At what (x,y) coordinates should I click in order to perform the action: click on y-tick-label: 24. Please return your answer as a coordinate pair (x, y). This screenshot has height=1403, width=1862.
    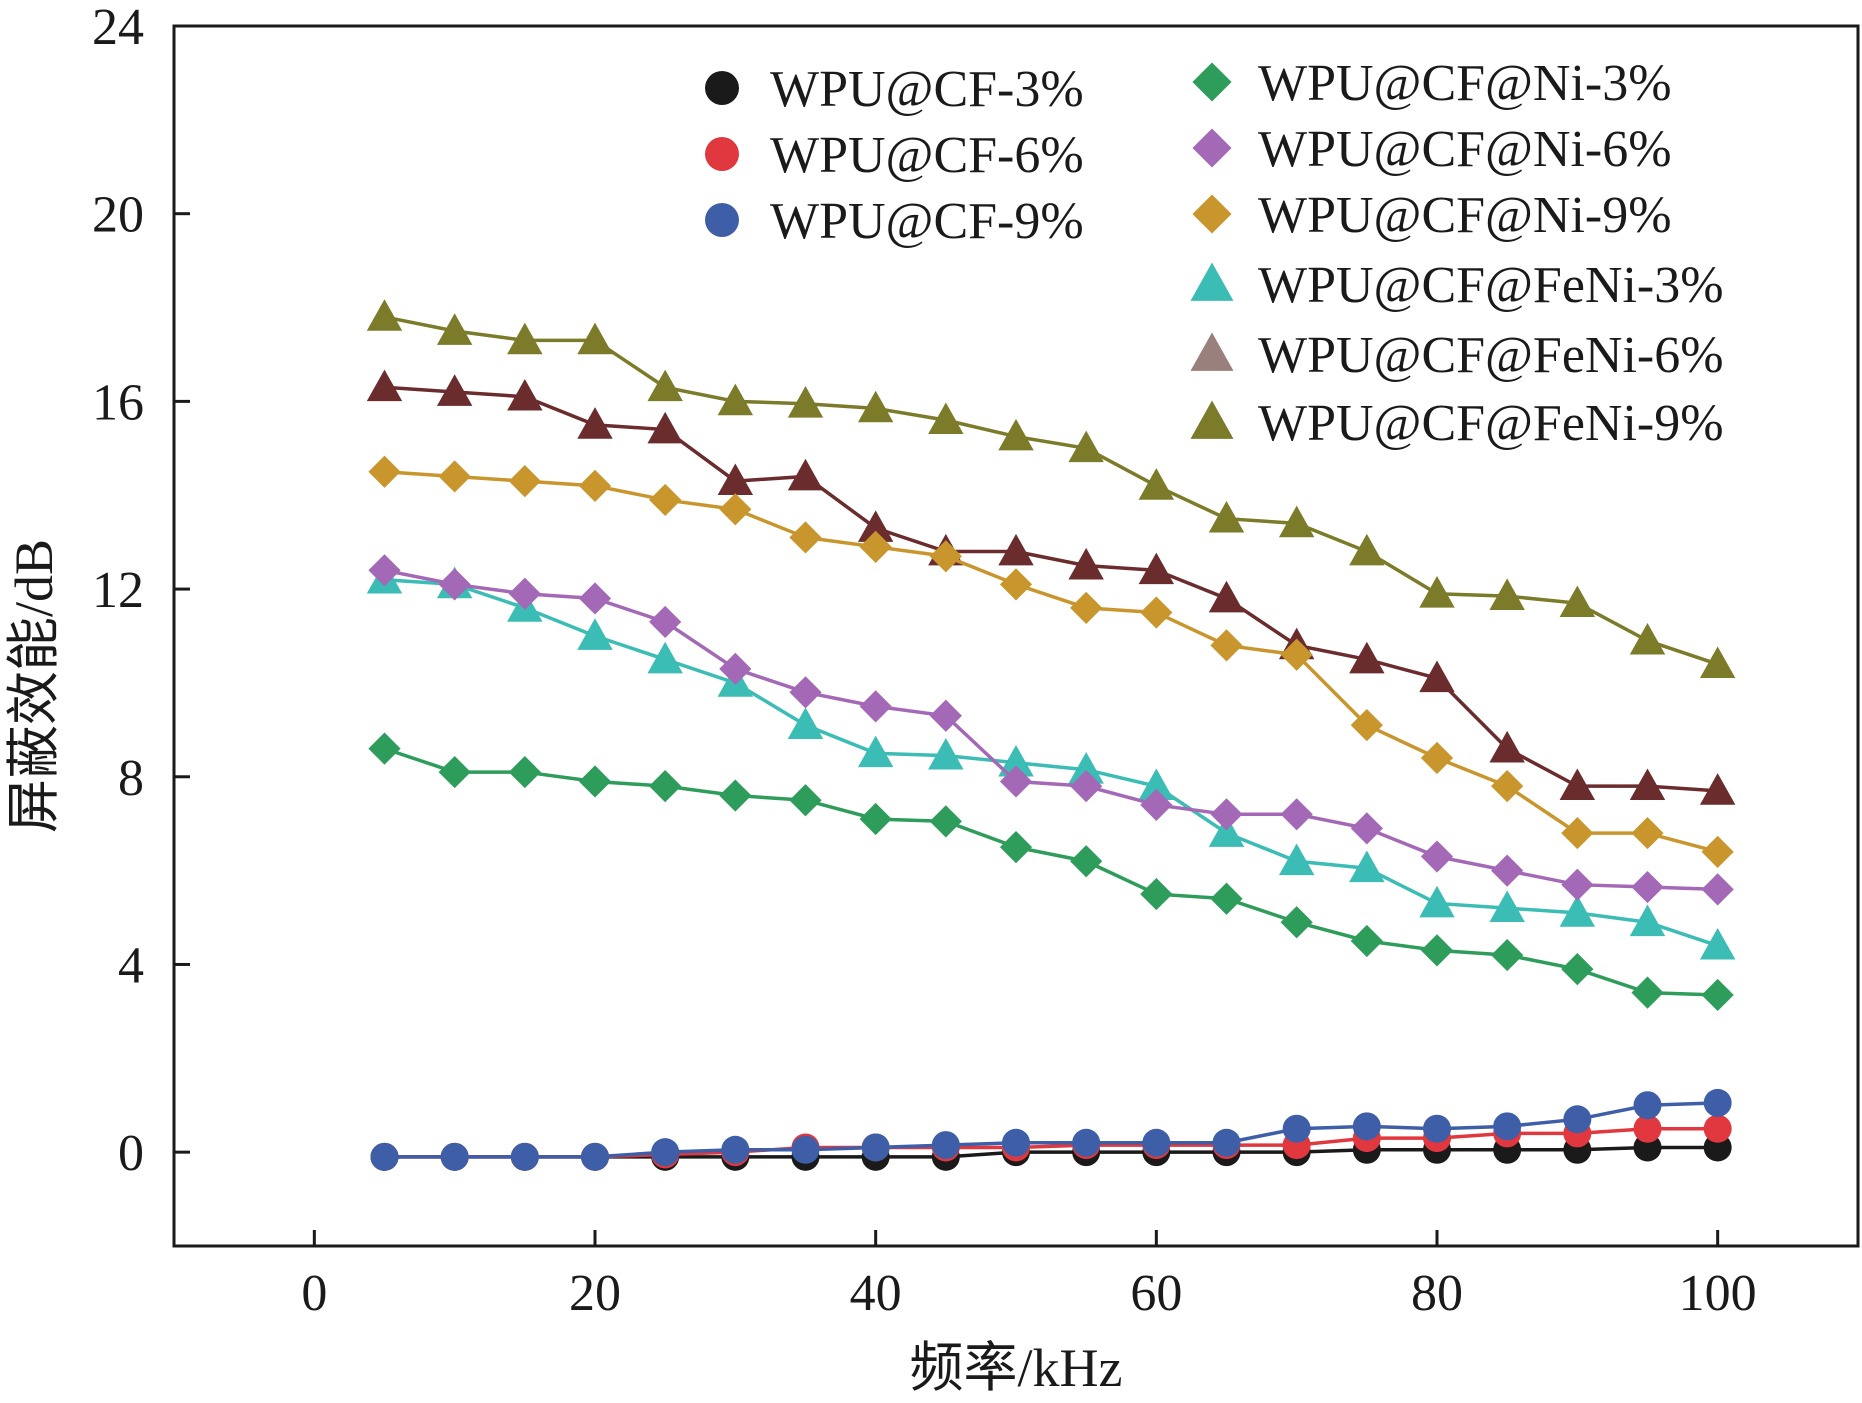
    Looking at the image, I should click on (118, 28).